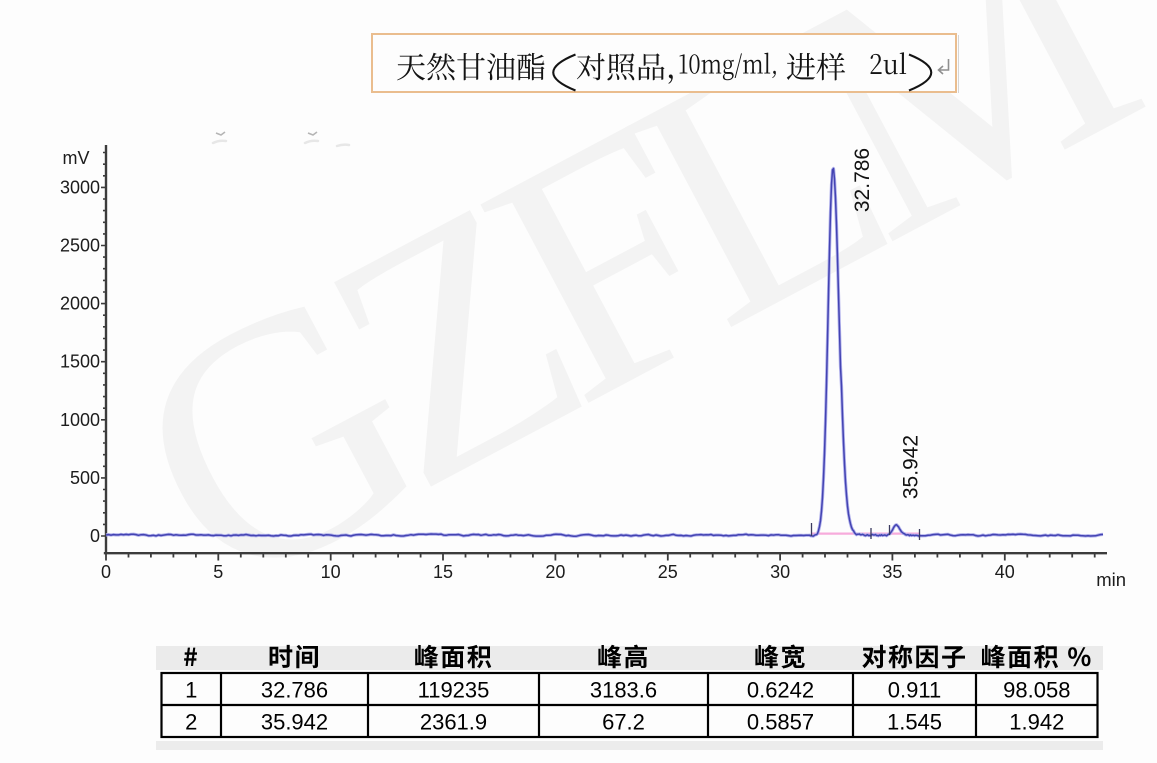 Image resolution: width=1157 pixels, height=763 pixels. Describe the element at coordinates (80, 187) in the screenshot. I see `svg-text: 3000` at that location.